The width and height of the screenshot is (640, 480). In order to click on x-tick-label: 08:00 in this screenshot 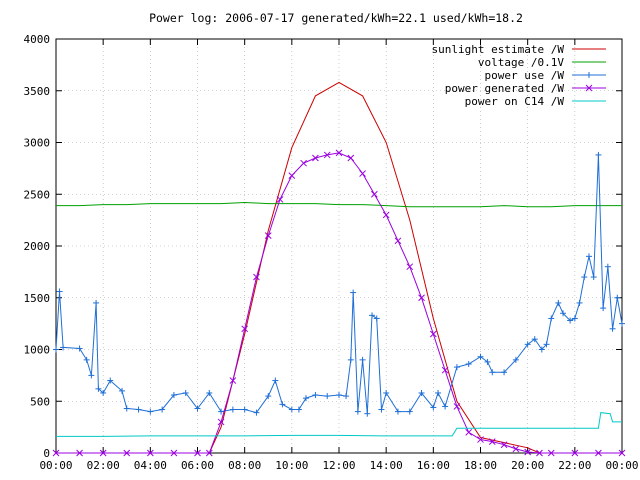, I will do `click(244, 465)`.